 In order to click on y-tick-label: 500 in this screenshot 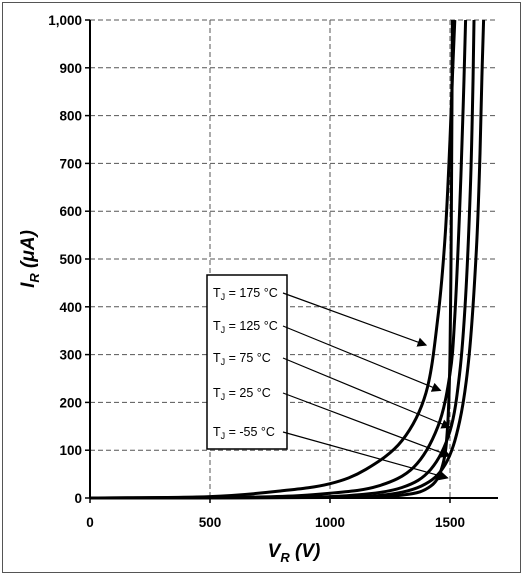, I will do `click(70, 259)`.